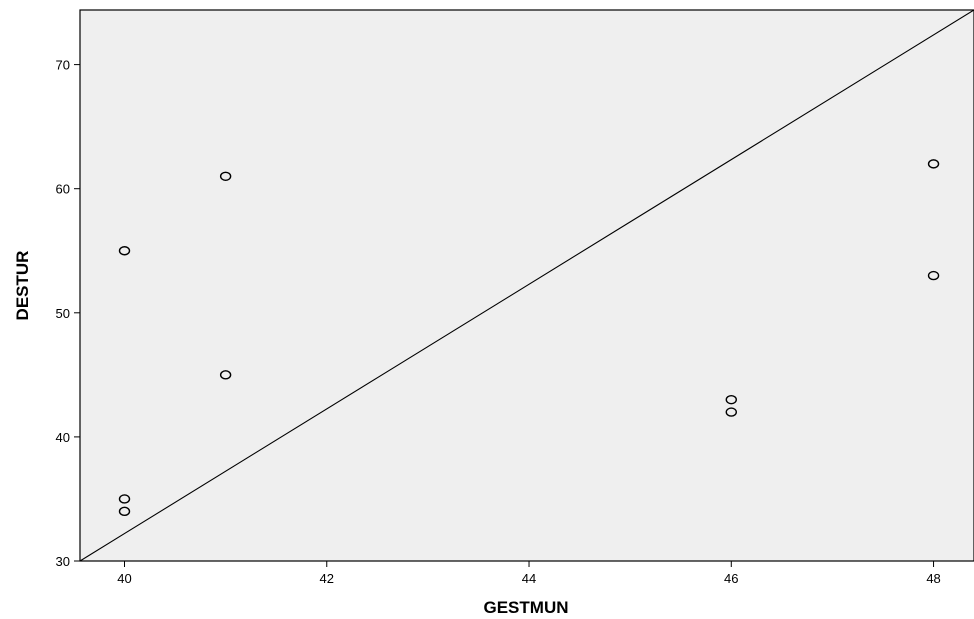 The image size is (974, 619). Describe the element at coordinates (22, 286) in the screenshot. I see `y-axis-title: DESTUR` at that location.